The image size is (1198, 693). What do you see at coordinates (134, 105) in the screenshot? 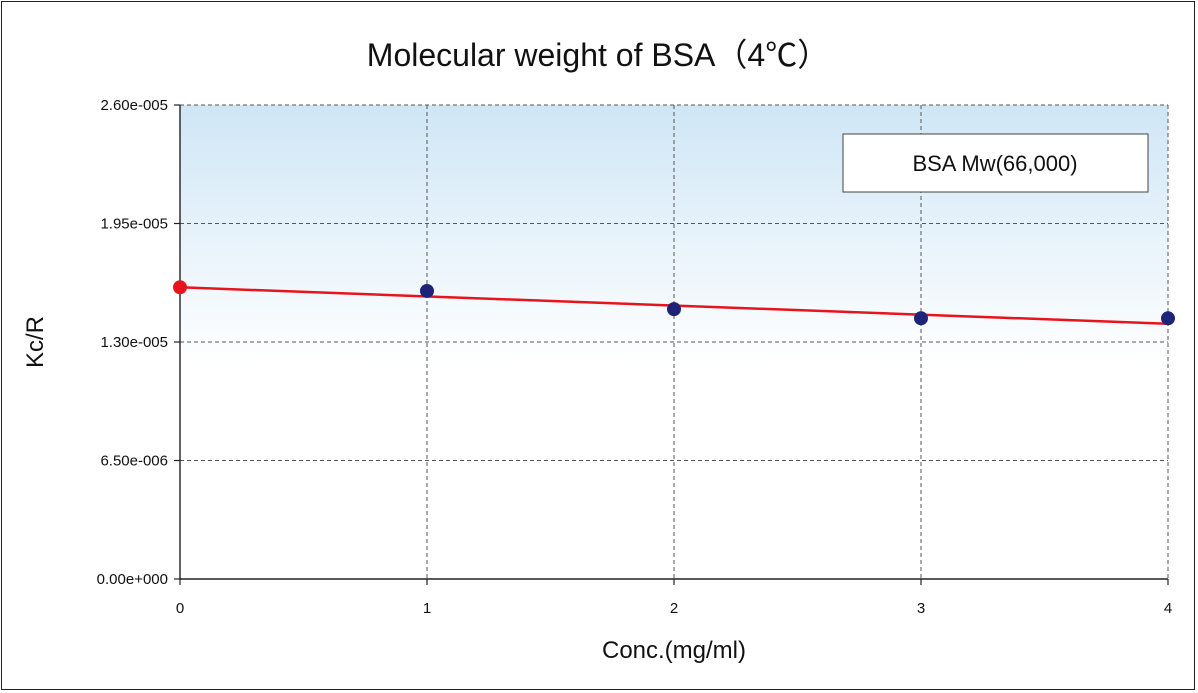
I see `y-tick-label: 2.60e-005` at bounding box center [134, 105].